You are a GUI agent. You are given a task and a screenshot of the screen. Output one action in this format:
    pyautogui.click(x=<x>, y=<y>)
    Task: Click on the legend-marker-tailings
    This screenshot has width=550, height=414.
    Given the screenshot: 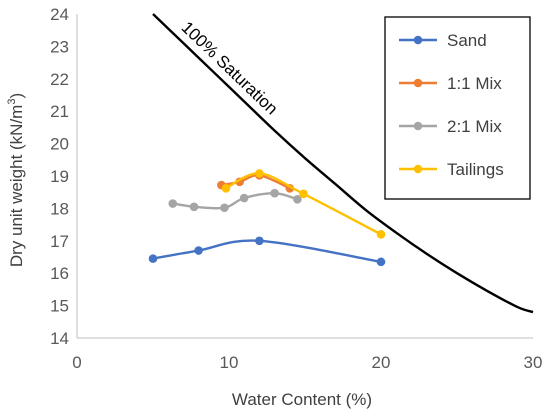 What is the action you would take?
    pyautogui.click(x=418, y=169)
    